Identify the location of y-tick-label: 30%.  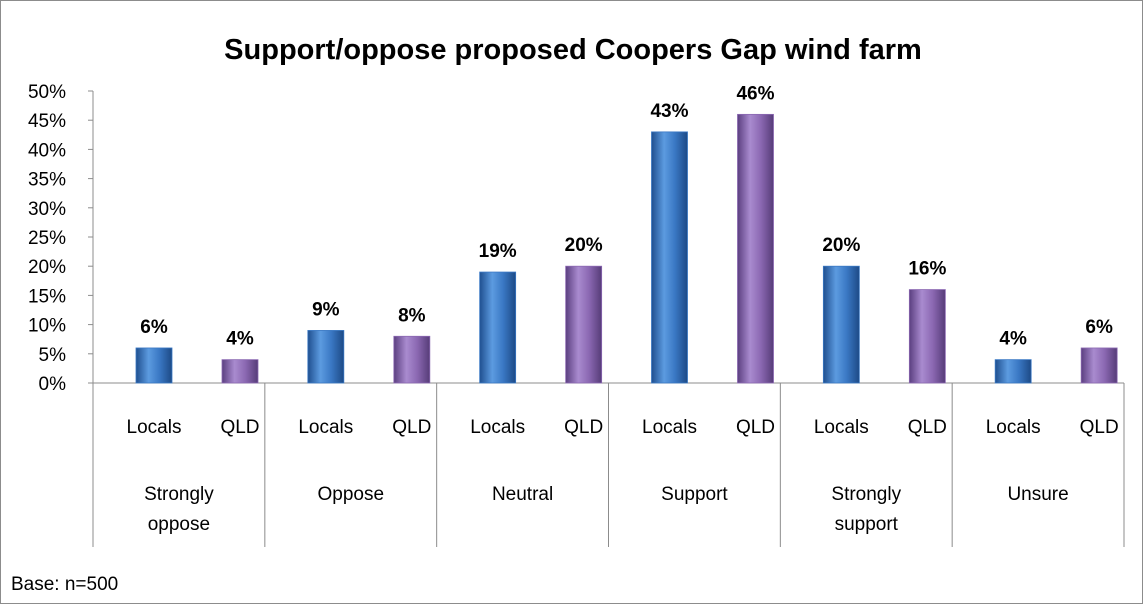
(47, 209).